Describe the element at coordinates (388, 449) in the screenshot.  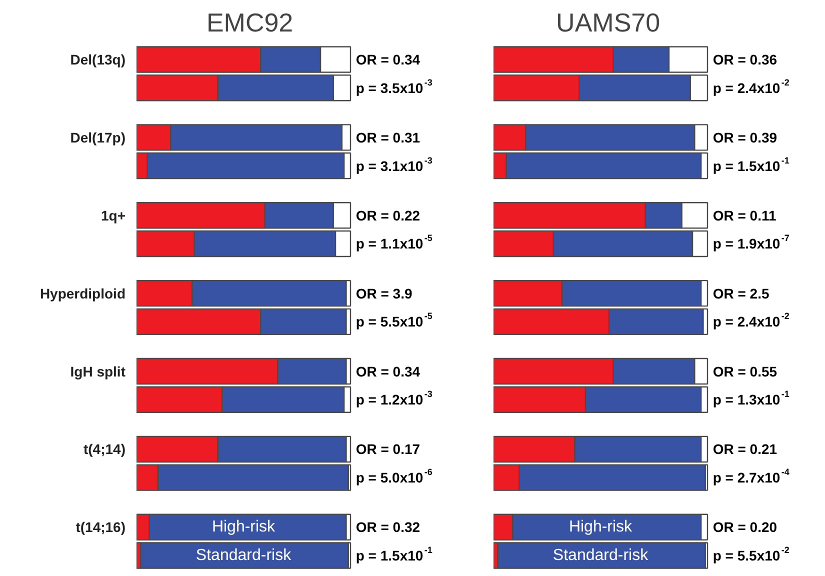
I see `text: OR = 0.17` at that location.